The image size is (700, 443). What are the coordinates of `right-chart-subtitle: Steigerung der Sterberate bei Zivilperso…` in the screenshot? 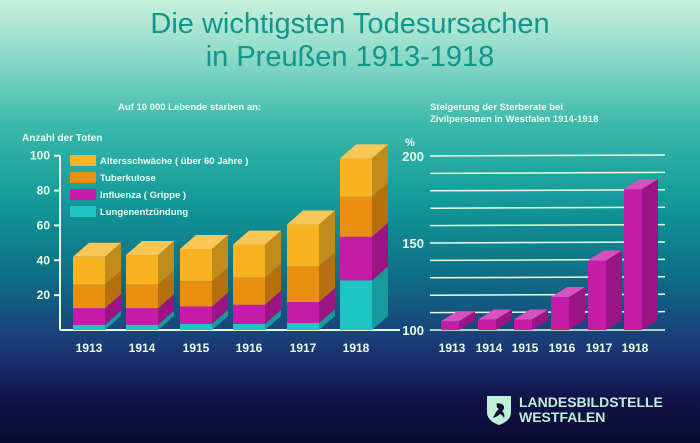 It's located at (514, 114).